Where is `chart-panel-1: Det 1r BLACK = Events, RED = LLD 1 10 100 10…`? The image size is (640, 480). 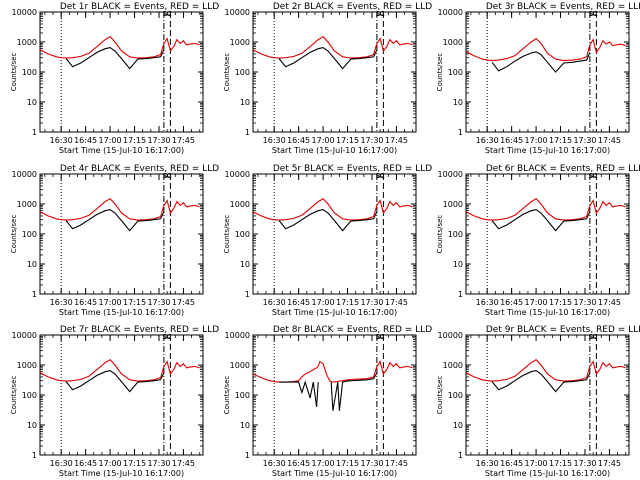
chart-panel-1: Det 1r BLACK = Events, RED = LLD 1 10 100 10… is located at coordinates (114, 78).